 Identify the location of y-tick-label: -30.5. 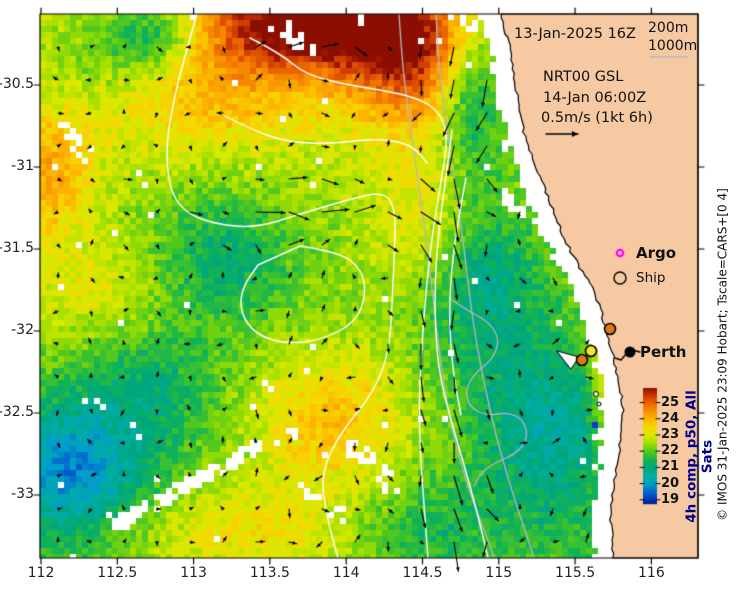
(17, 84).